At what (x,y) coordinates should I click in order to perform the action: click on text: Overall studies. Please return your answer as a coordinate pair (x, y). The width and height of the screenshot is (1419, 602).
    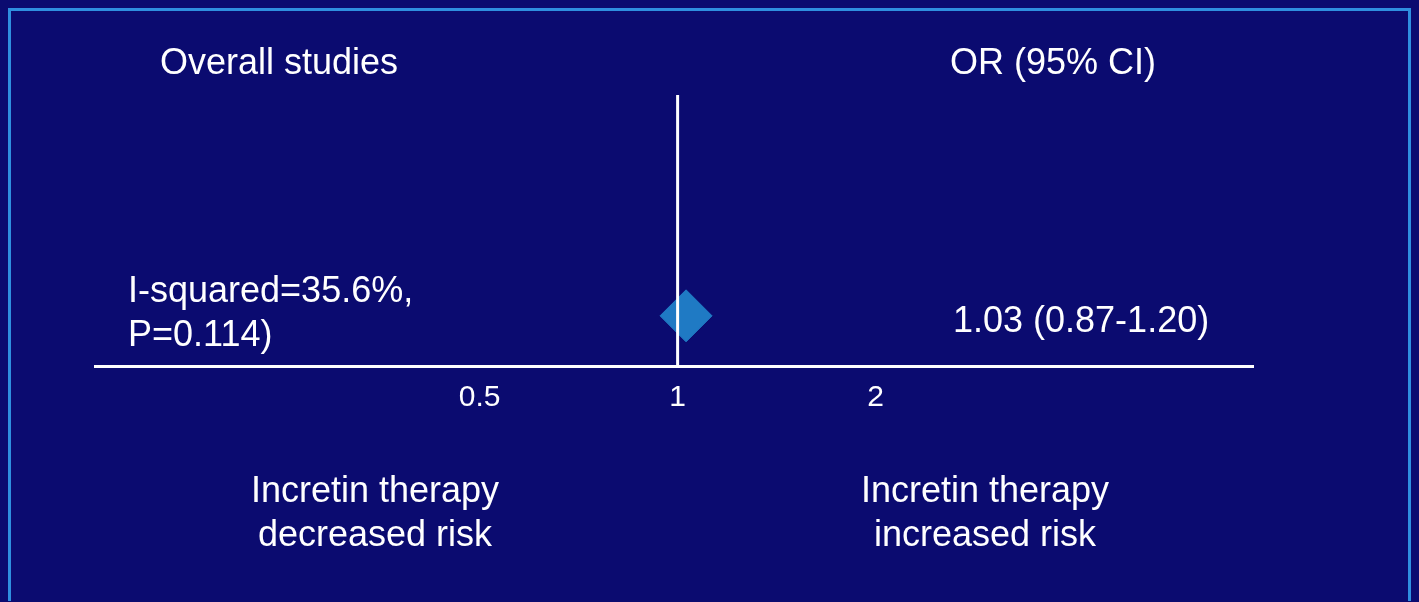
    Looking at the image, I should click on (280, 62).